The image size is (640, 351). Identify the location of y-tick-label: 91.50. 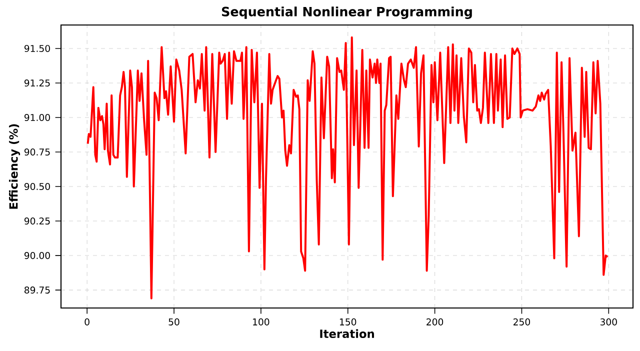
(37, 48).